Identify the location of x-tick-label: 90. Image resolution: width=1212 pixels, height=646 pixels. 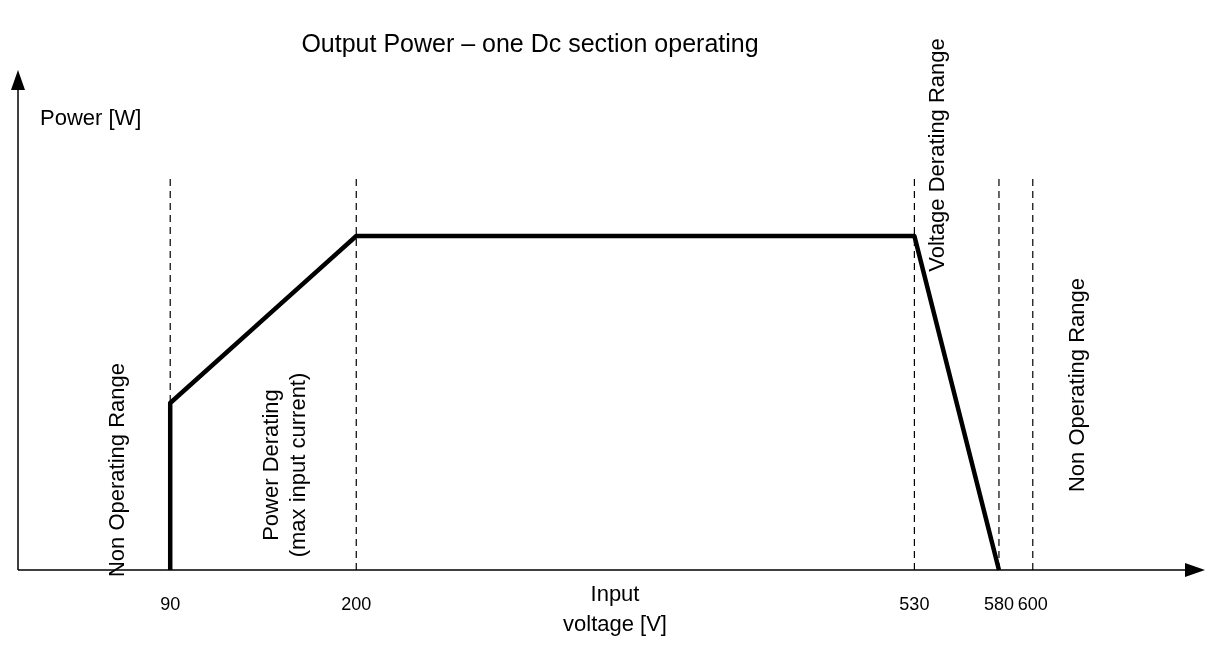
(170, 604).